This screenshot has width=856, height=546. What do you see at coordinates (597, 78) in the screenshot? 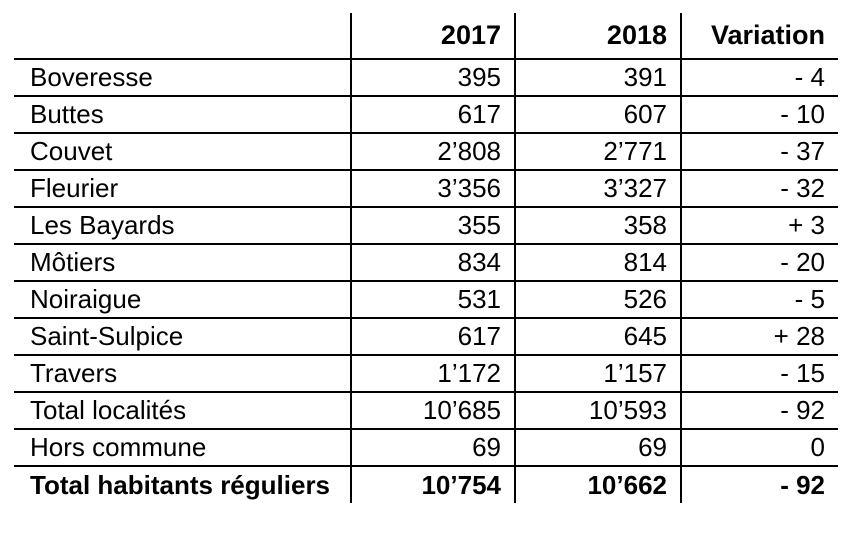
I see `value-2018: 391` at bounding box center [597, 78].